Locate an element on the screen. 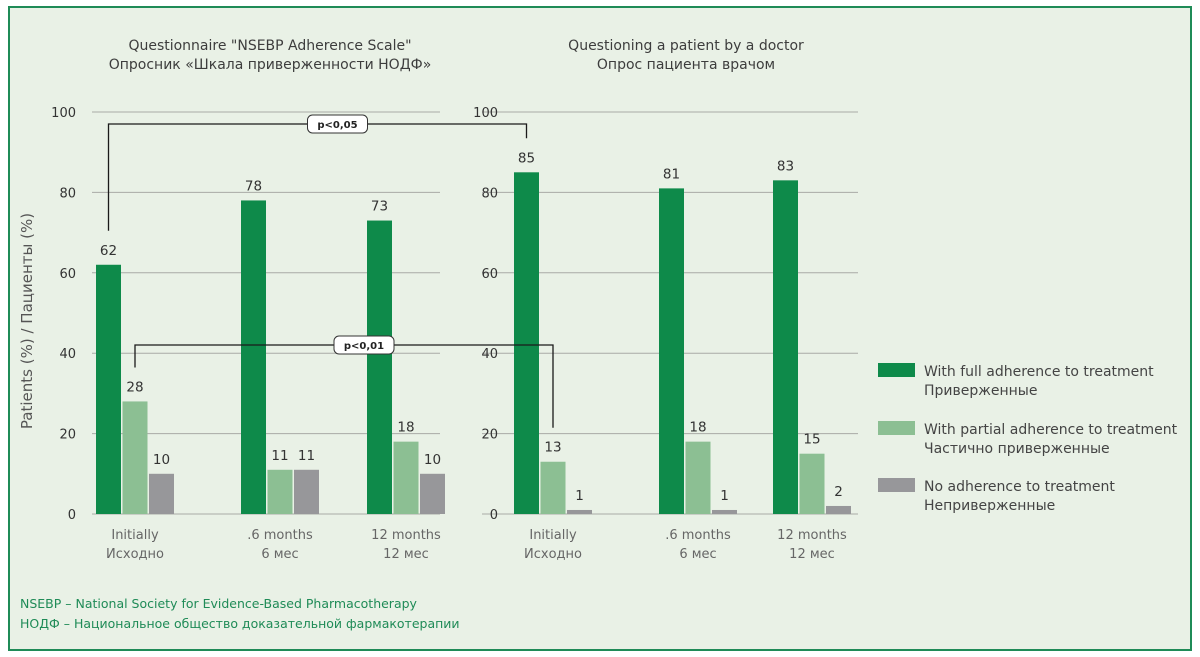 This screenshot has width=1200, height=657. bar-value-label: 15 is located at coordinates (811, 440).